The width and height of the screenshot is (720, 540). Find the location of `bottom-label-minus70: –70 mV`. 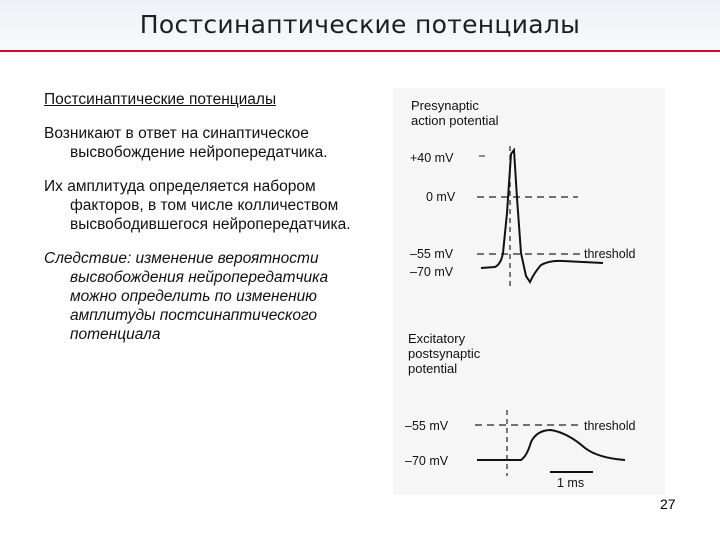

bottom-label-minus70: –70 mV is located at coordinates (427, 461).